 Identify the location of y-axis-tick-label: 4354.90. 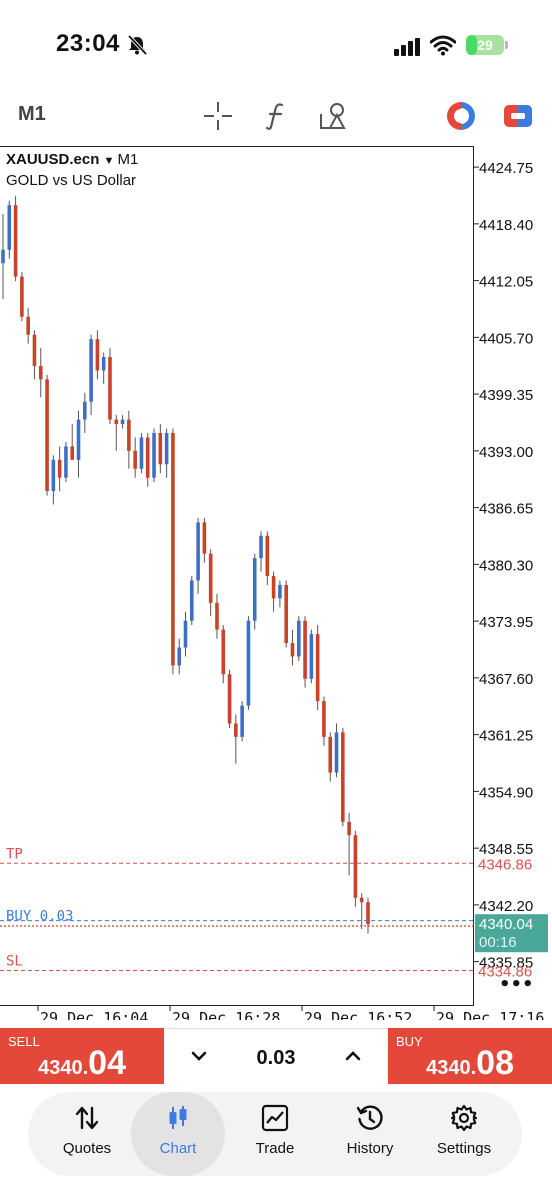
(506, 792).